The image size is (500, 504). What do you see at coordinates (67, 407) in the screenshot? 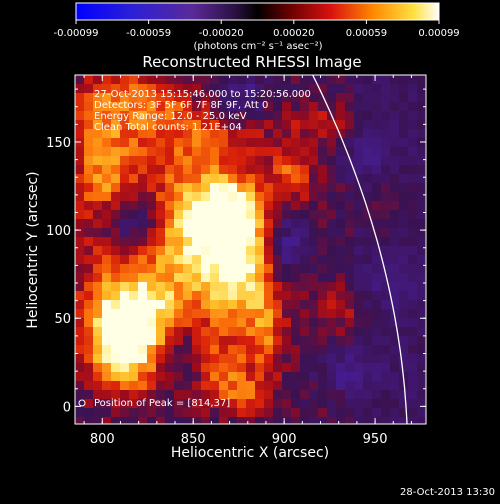
I see `y-tick-label: 0` at bounding box center [67, 407].